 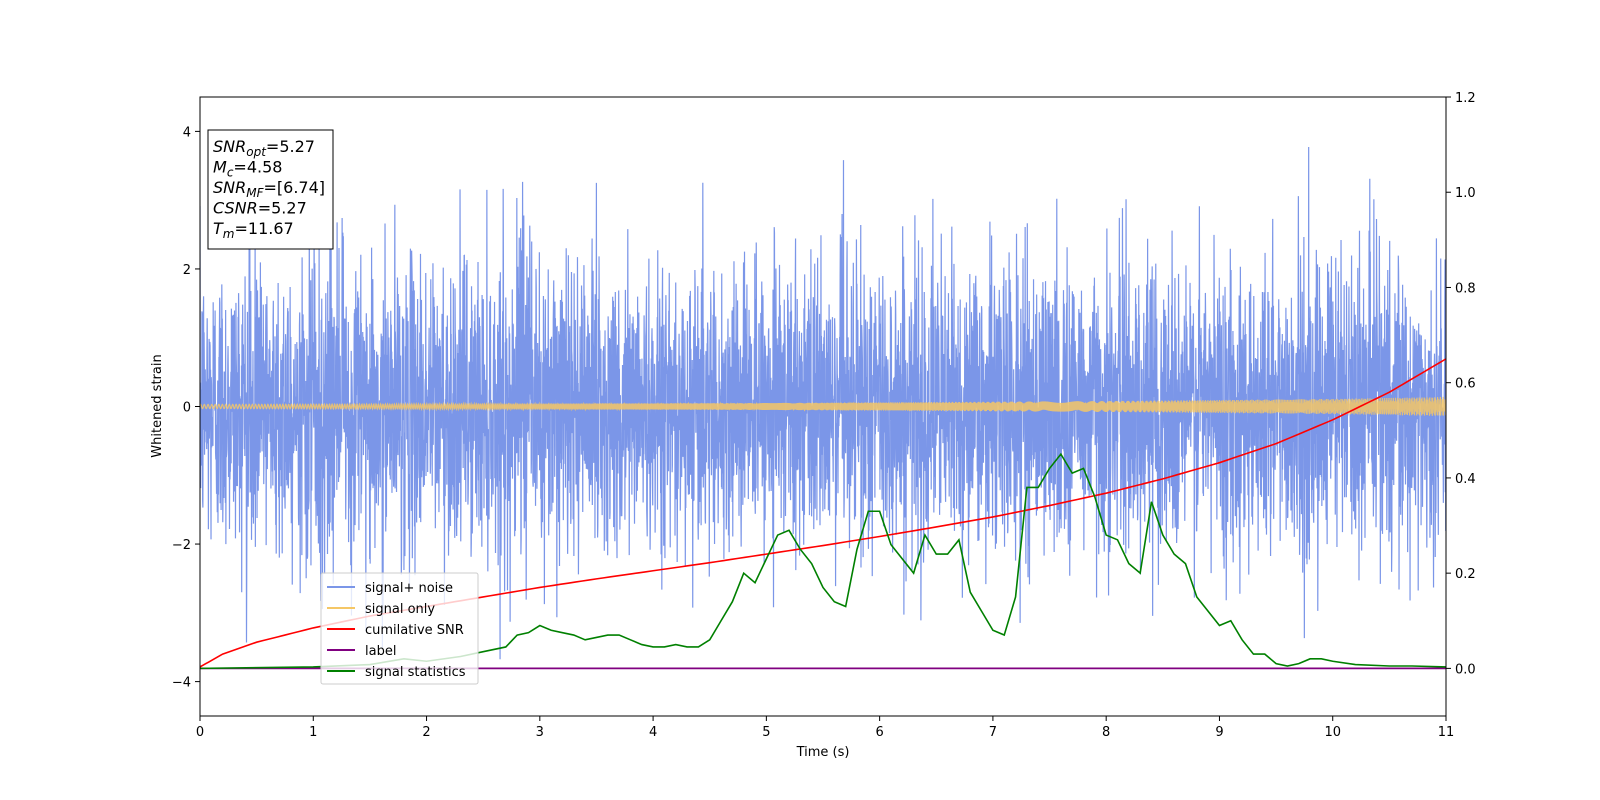 I want to click on stat-subscript: opt, so click(x=256, y=152).